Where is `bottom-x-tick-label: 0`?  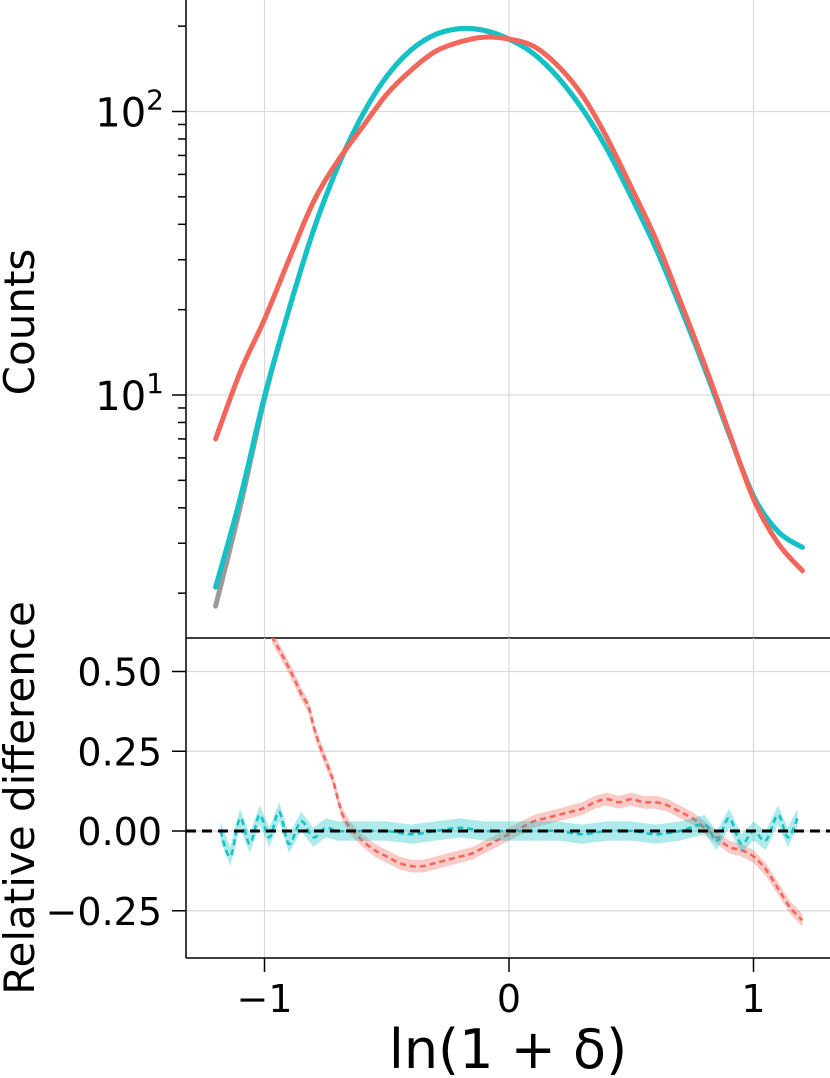 bottom-x-tick-label: 0 is located at coordinates (509, 999).